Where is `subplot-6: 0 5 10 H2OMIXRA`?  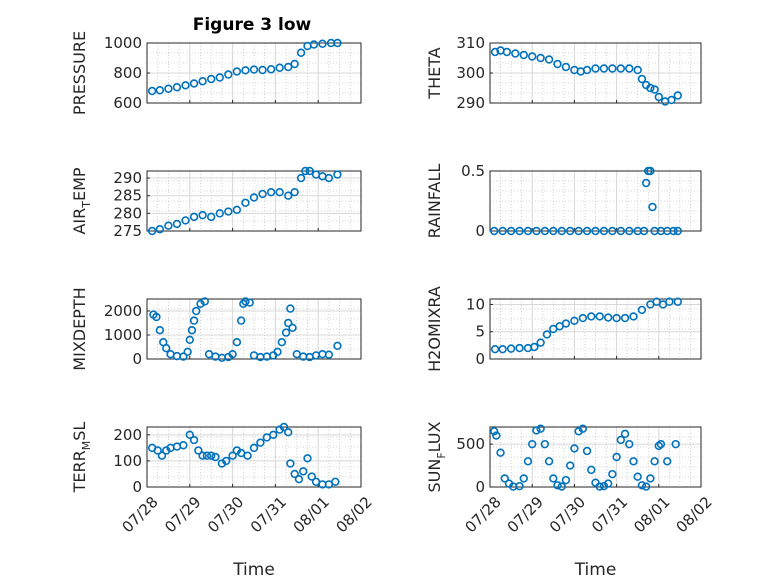 subplot-6: 0 5 10 H2OMIXRA is located at coordinates (563, 329).